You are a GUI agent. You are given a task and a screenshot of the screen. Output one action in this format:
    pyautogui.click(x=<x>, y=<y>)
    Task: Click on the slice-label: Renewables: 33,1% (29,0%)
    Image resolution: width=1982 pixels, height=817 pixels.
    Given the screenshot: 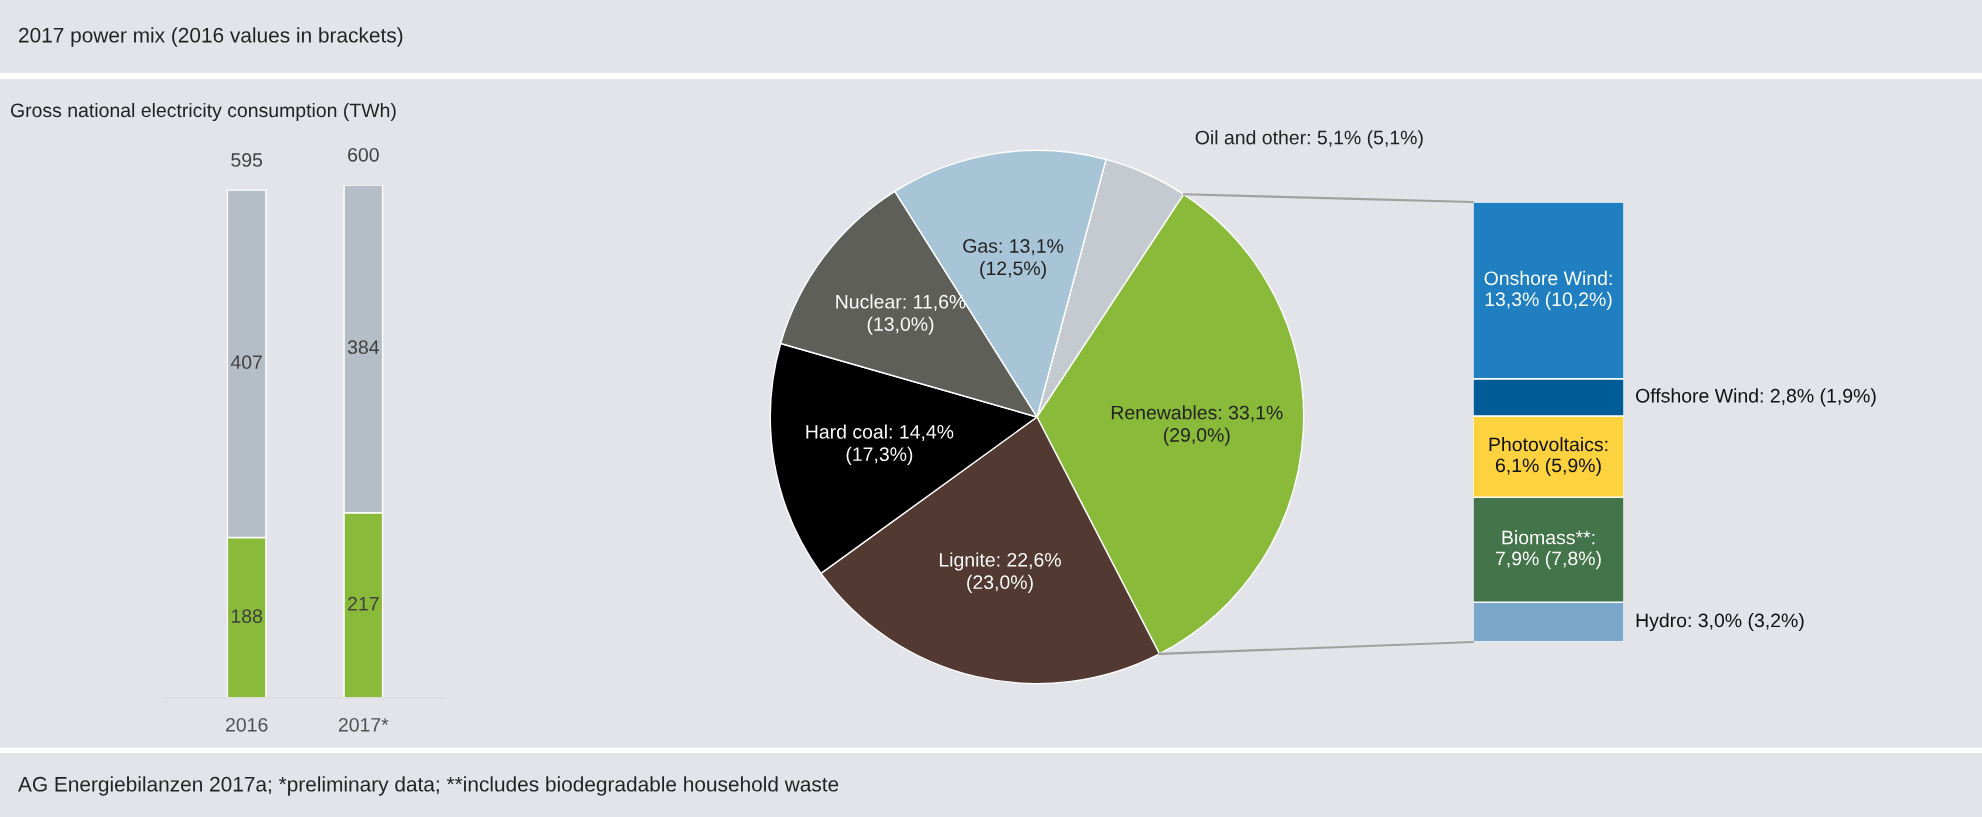 What is the action you would take?
    pyautogui.click(x=1197, y=425)
    